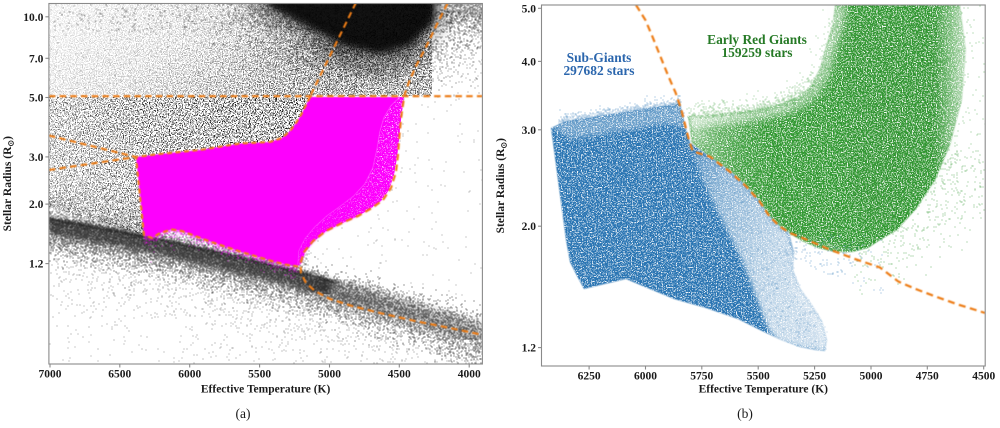 The height and width of the screenshot is (428, 1000). What do you see at coordinates (243, 413) in the screenshot?
I see `svg-text: (a)` at bounding box center [243, 413].